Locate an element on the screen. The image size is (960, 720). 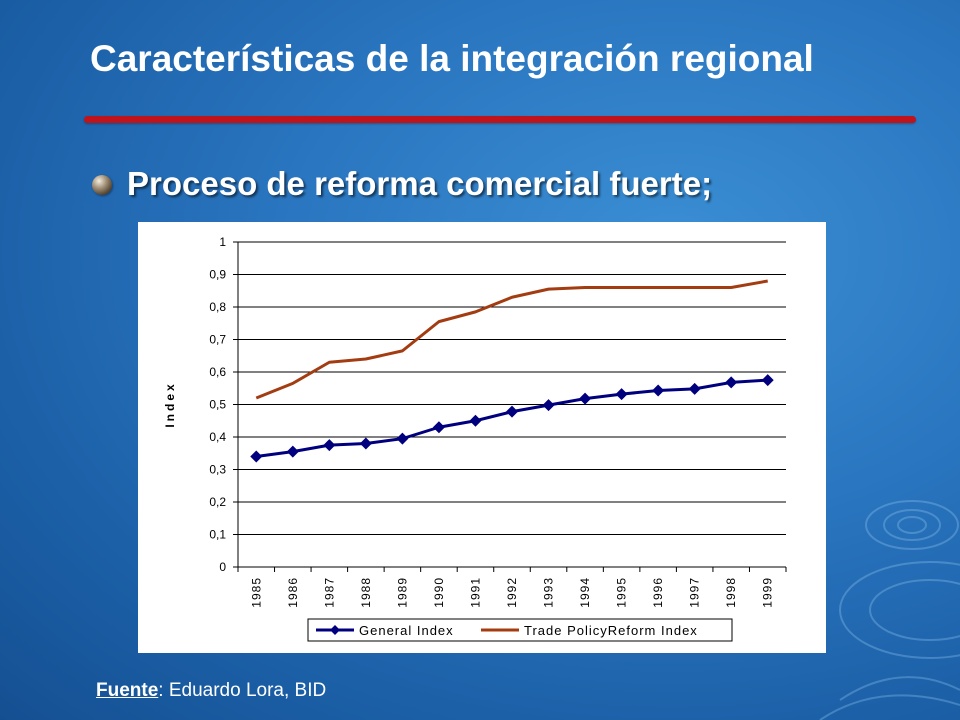
y-tick-label: 0,7 is located at coordinates (217, 340).